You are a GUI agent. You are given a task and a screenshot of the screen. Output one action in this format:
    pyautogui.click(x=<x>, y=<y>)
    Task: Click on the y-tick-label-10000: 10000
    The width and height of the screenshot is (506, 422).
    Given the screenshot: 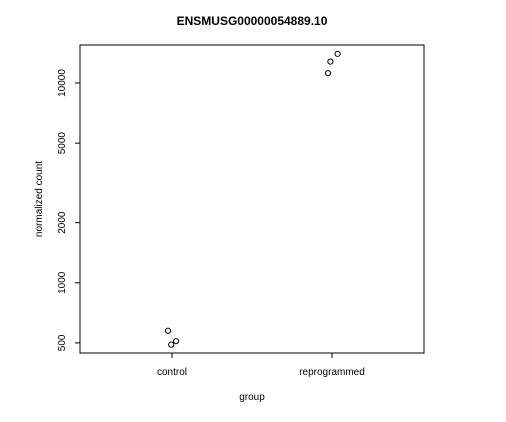 What is the action you would take?
    pyautogui.click(x=62, y=83)
    